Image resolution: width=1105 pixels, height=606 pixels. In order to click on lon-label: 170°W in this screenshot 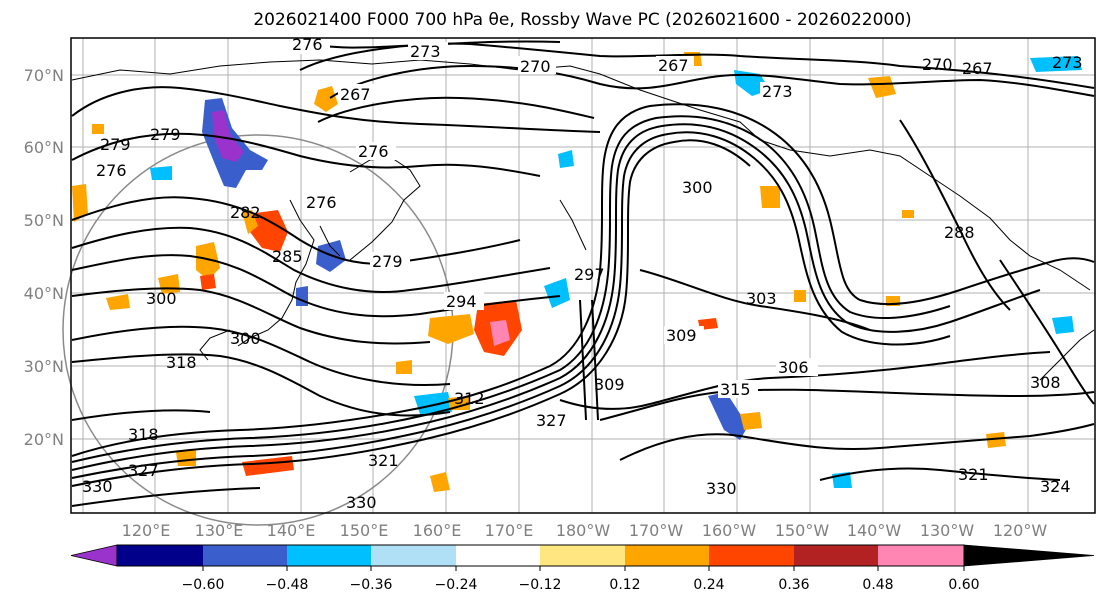, I will do `click(656, 530)`.